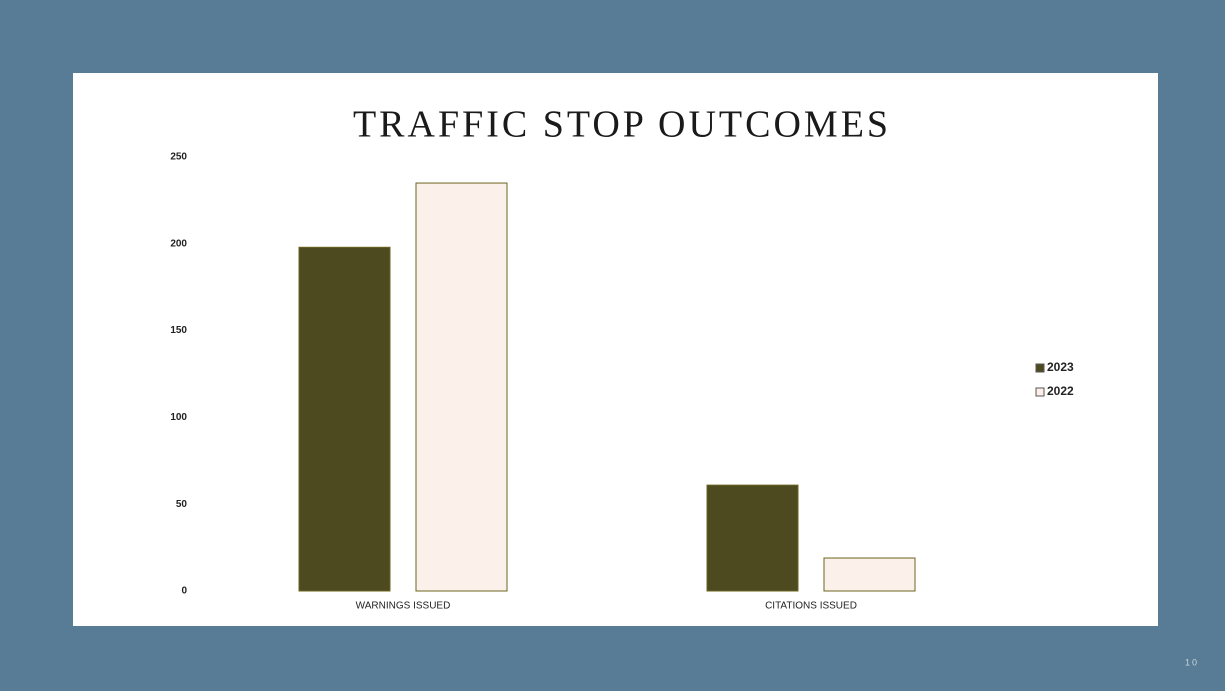 Image resolution: width=1225 pixels, height=691 pixels. What do you see at coordinates (1060, 367) in the screenshot?
I see `legend-label: 2023` at bounding box center [1060, 367].